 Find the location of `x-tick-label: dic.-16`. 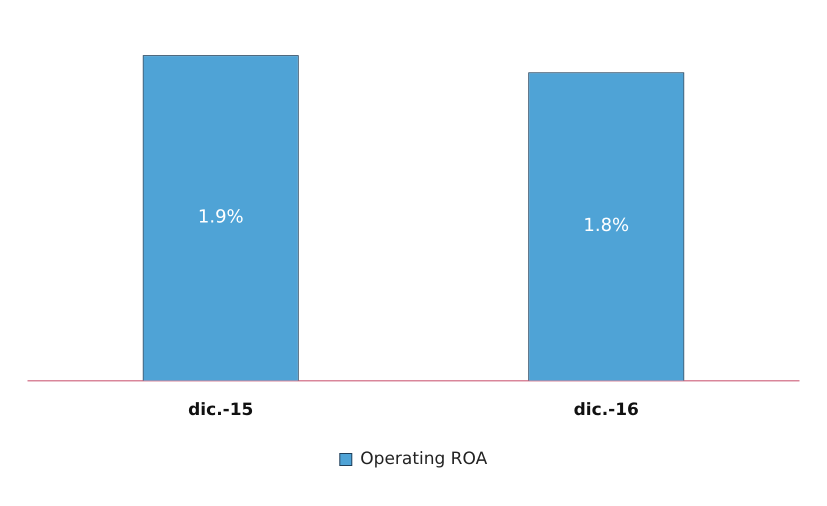

x-tick-label: dic.-16 is located at coordinates (606, 410).